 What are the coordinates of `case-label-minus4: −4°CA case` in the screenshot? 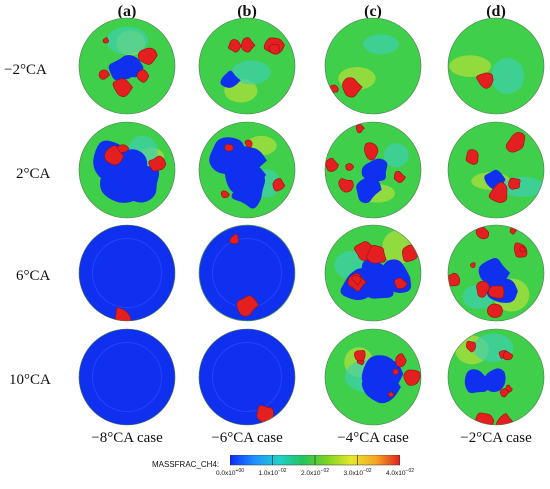 It's located at (373, 438).